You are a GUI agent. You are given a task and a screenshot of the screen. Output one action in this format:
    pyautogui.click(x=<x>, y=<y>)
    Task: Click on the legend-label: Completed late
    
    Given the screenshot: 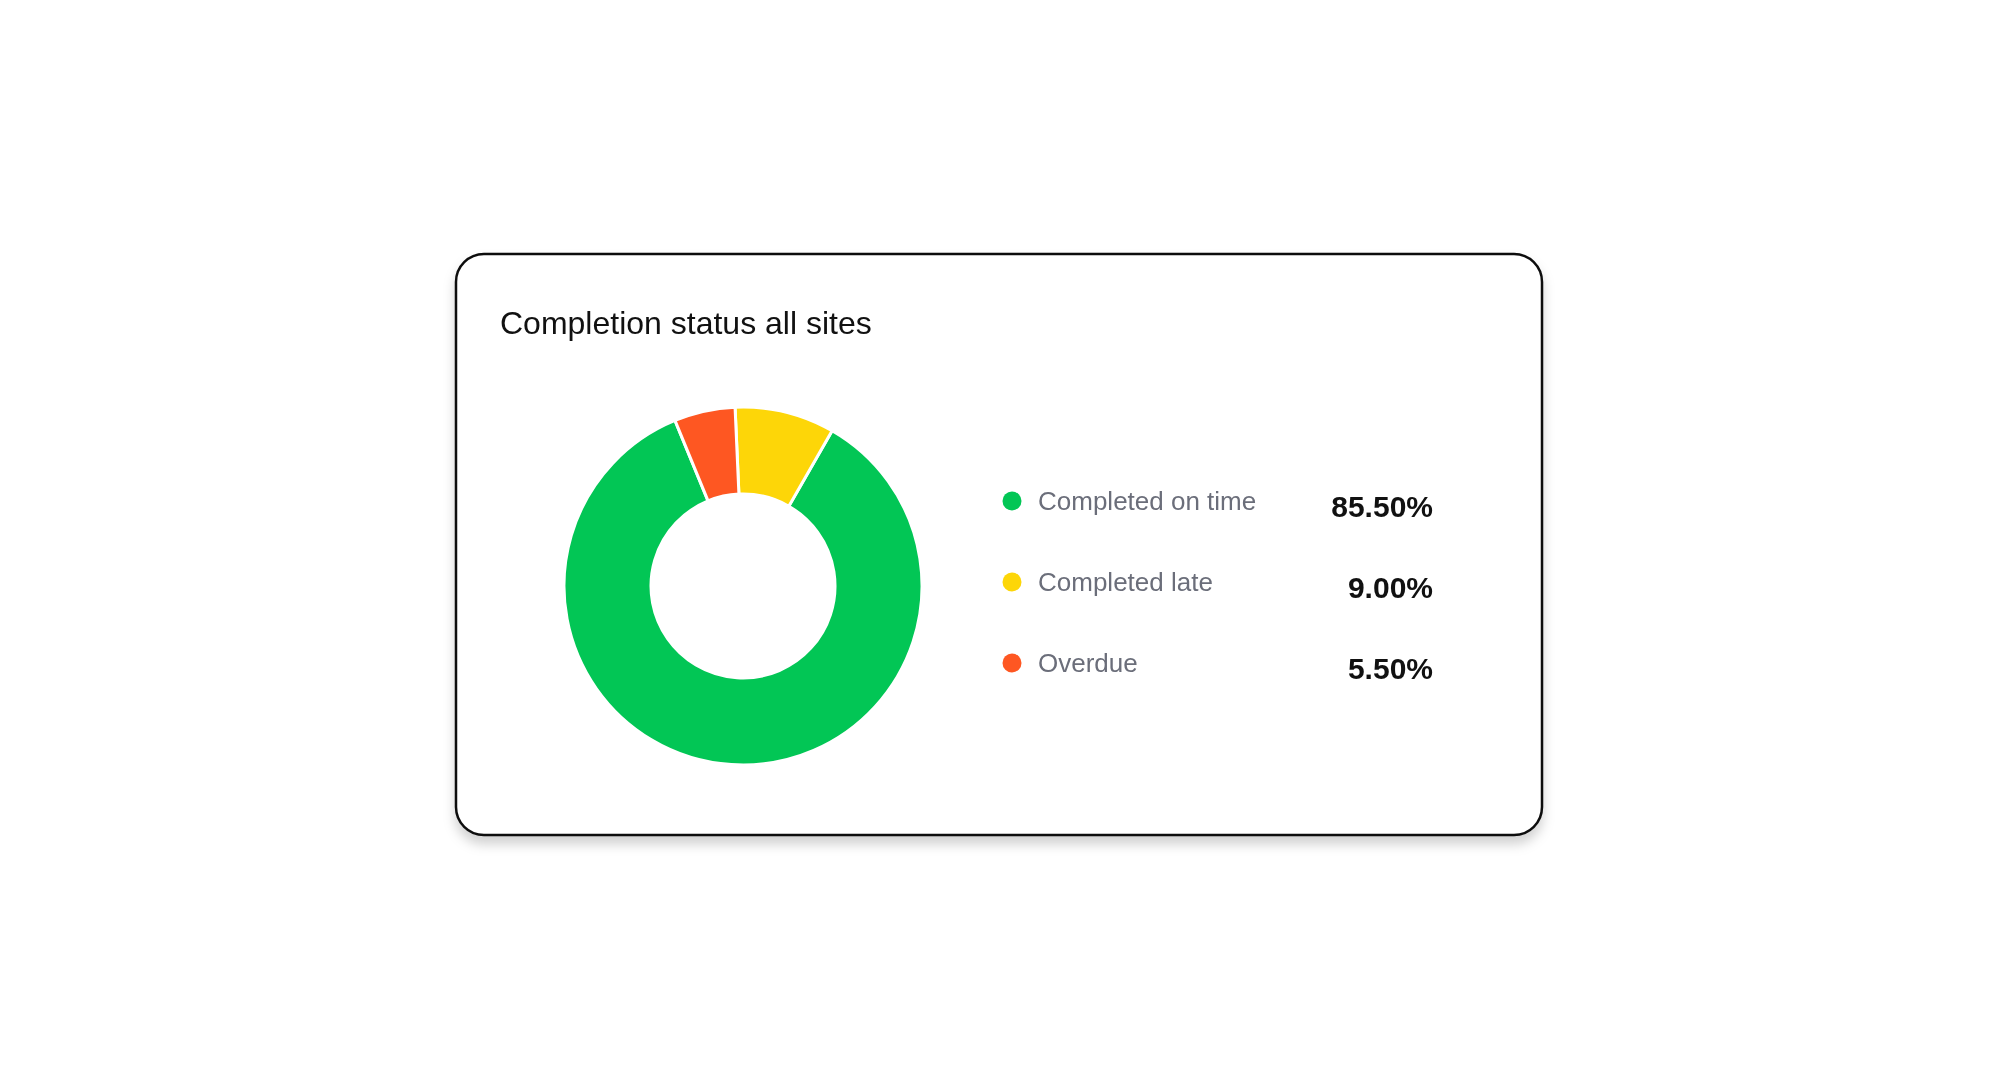 What is the action you would take?
    pyautogui.click(x=1125, y=582)
    